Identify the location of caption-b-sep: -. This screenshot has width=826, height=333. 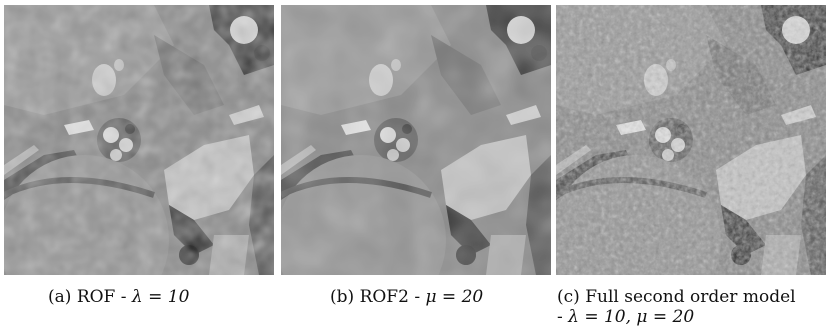
(417, 297).